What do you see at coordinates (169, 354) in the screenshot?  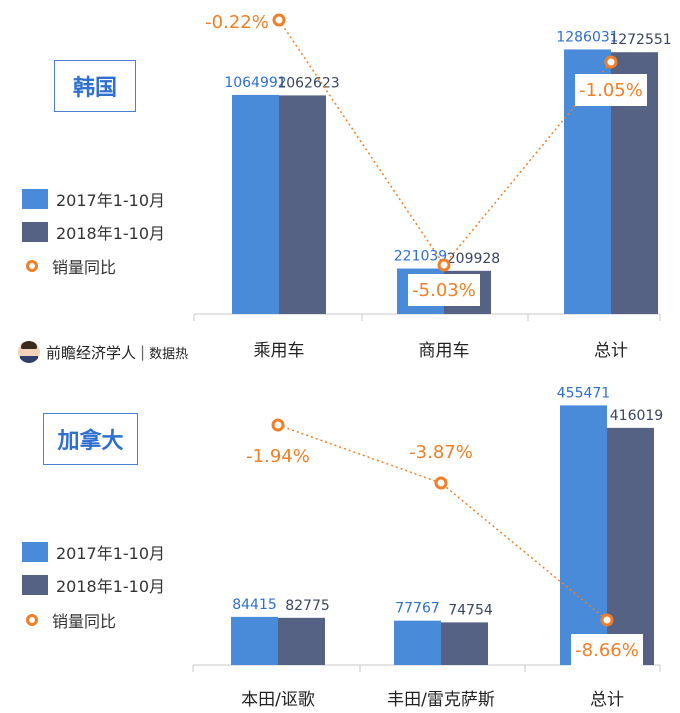 I see `brand-sub: 数据热` at bounding box center [169, 354].